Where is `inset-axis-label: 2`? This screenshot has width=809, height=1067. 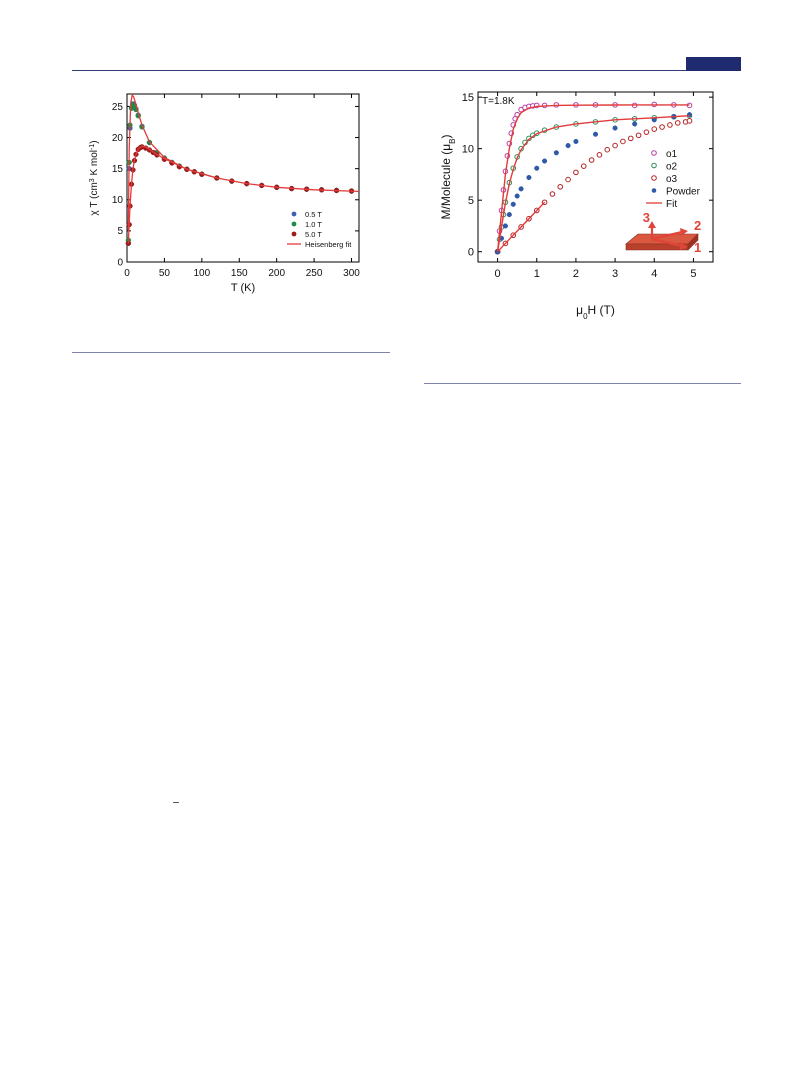
inset-axis-label: 2 is located at coordinates (697, 225).